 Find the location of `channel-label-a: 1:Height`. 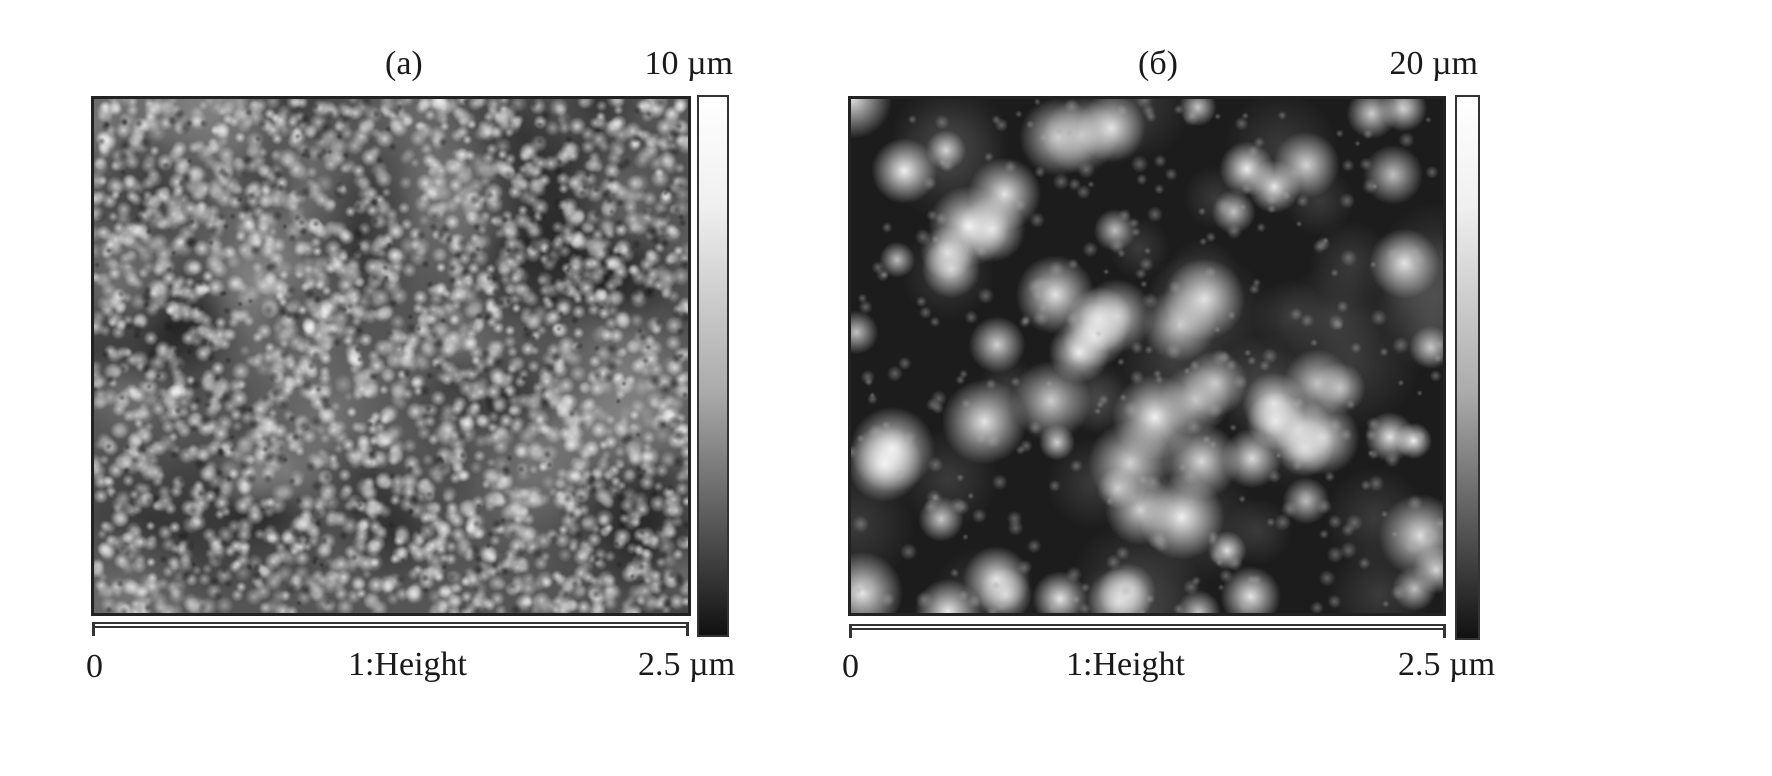

channel-label-a: 1:Height is located at coordinates (407, 664).